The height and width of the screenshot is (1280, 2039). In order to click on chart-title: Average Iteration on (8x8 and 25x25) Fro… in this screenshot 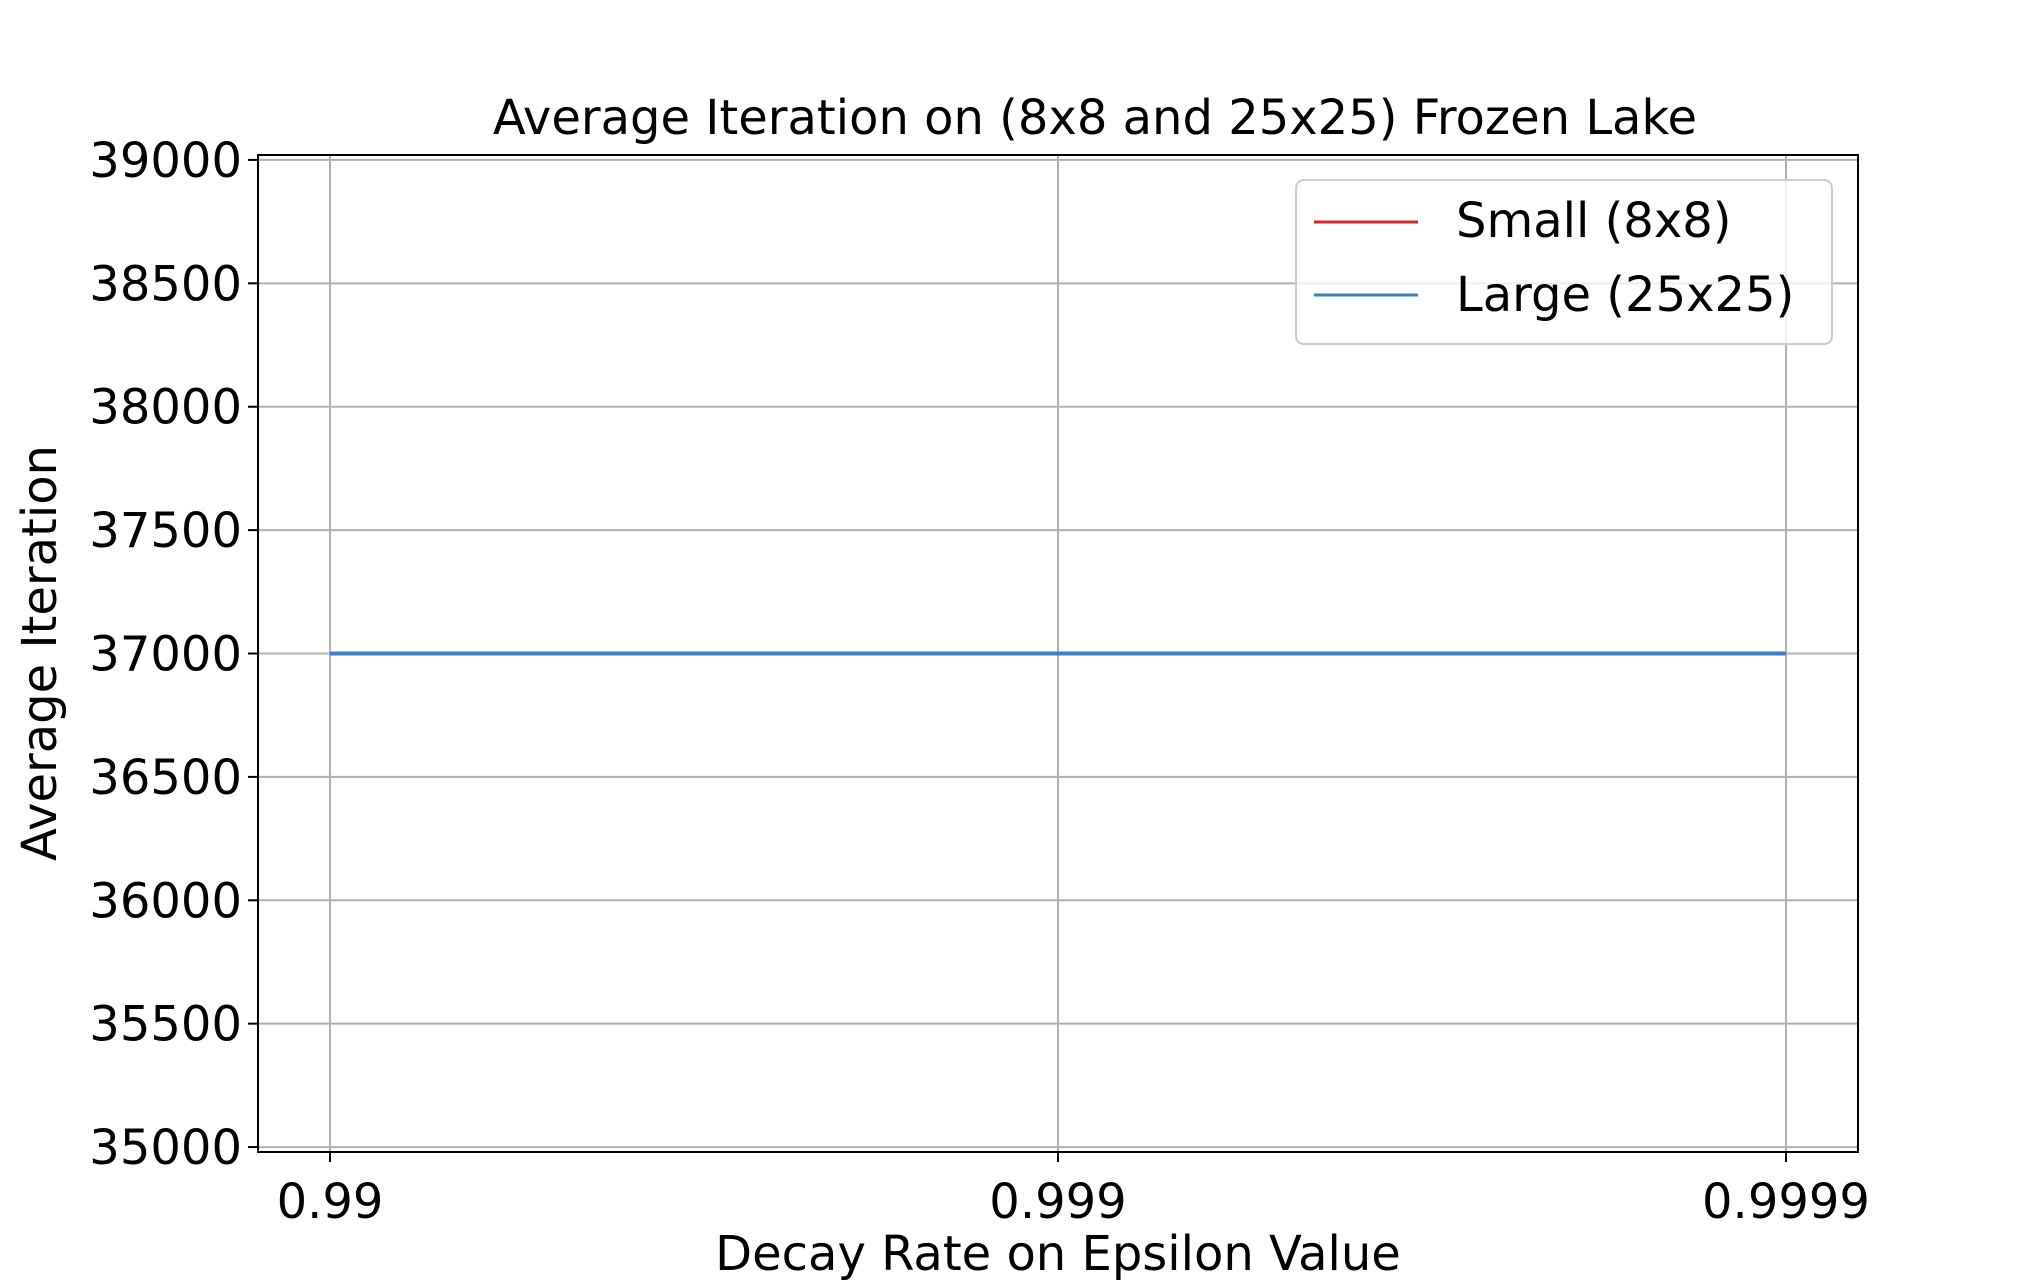, I will do `click(1095, 118)`.